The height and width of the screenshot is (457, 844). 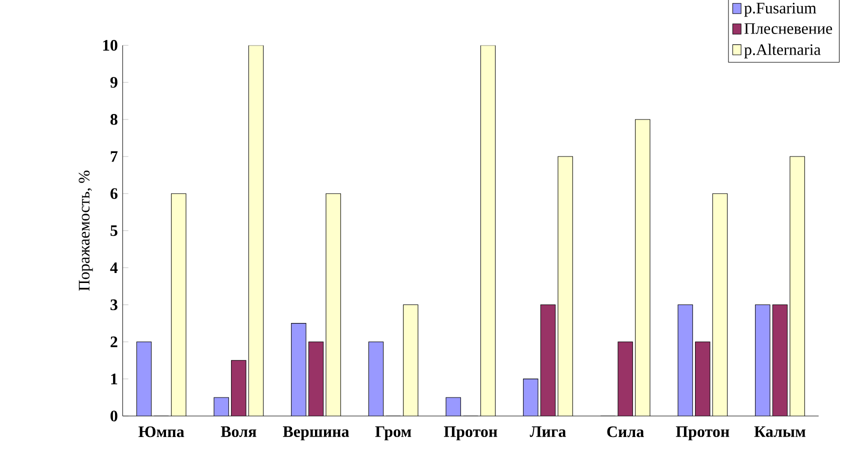 What do you see at coordinates (161, 431) in the screenshot?
I see `x-tick-label: Юмпа` at bounding box center [161, 431].